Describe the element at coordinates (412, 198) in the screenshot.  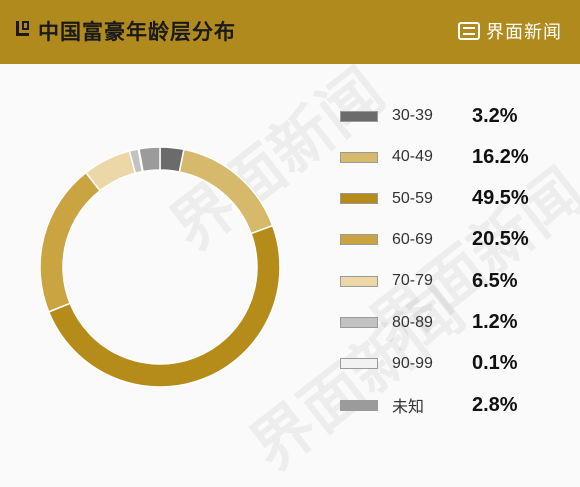
I see `legend-label: 50-59` at that location.